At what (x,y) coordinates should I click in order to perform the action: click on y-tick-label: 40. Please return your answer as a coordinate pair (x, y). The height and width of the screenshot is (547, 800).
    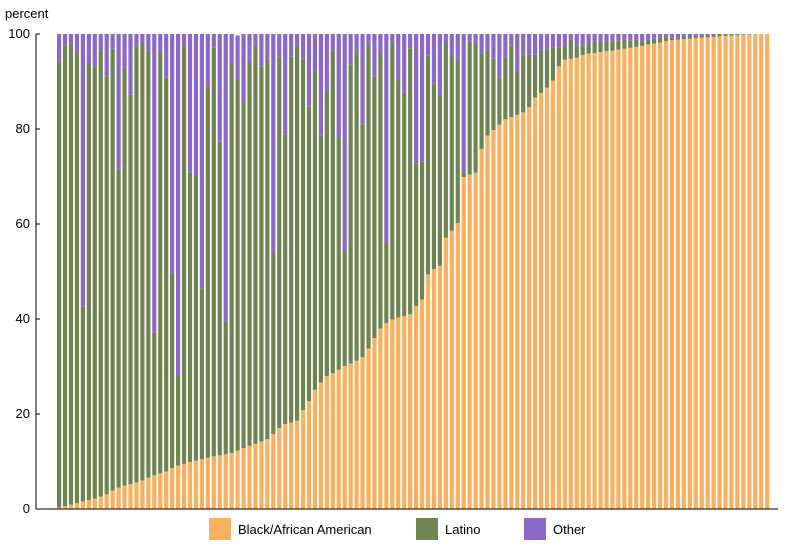
    Looking at the image, I should click on (23, 318).